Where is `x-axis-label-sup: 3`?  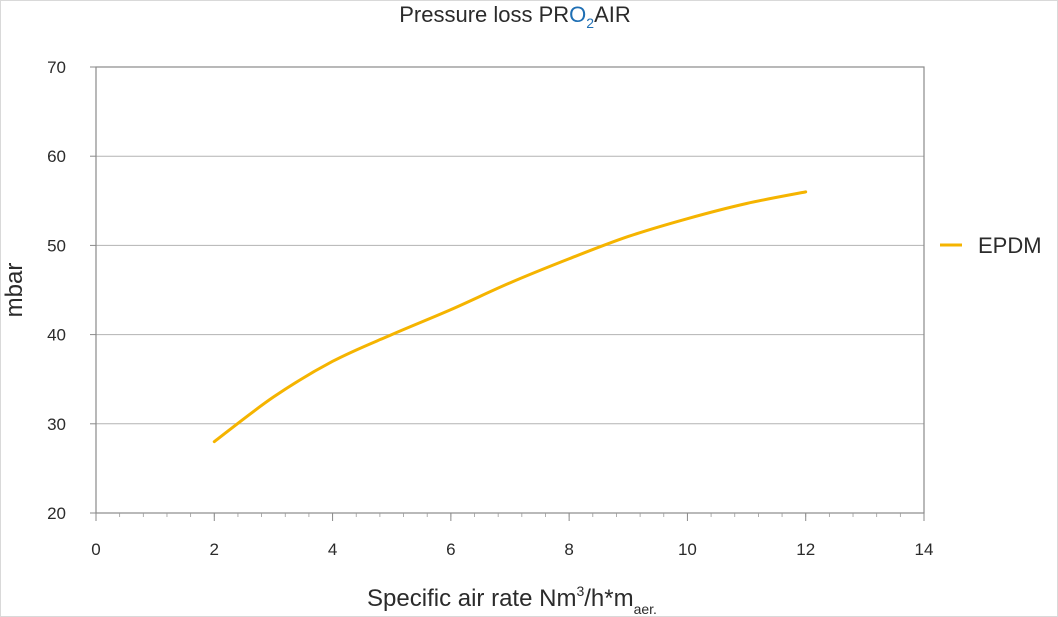 x-axis-label-sup: 3 is located at coordinates (580, 591).